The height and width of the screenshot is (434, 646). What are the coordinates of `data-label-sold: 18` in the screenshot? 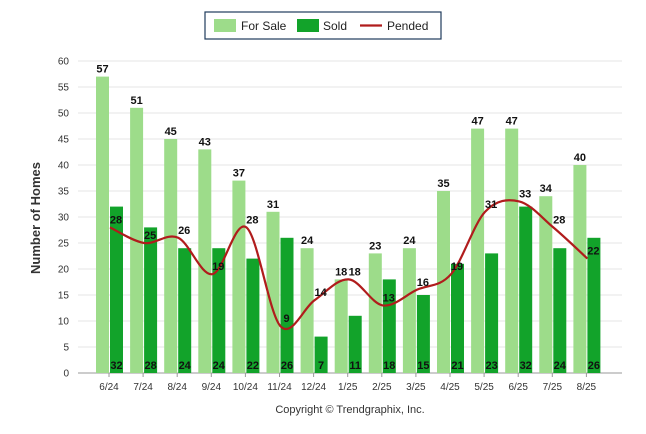 It's located at (389, 366).